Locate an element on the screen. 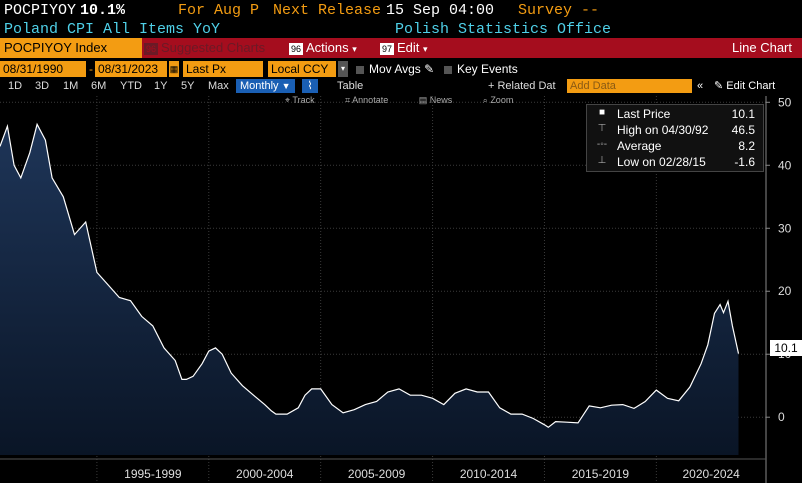 Image resolution: width=802 pixels, height=483 pixels. current-value: 10.1% is located at coordinates (103, 10).